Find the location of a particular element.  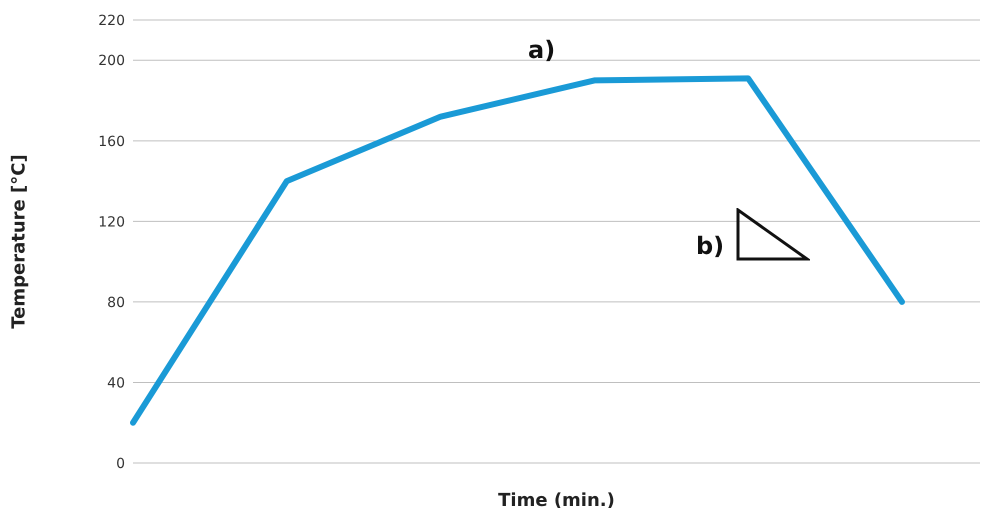

y-tick-label: 120 is located at coordinates (111, 222).